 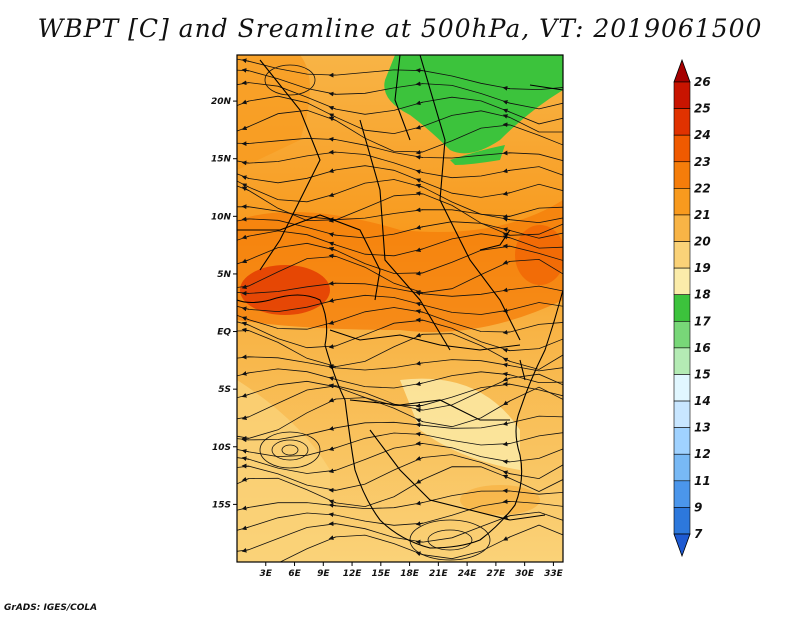 What do you see at coordinates (224, 333) in the screenshot?
I see `lat-tick-label: EQ` at bounding box center [224, 333].